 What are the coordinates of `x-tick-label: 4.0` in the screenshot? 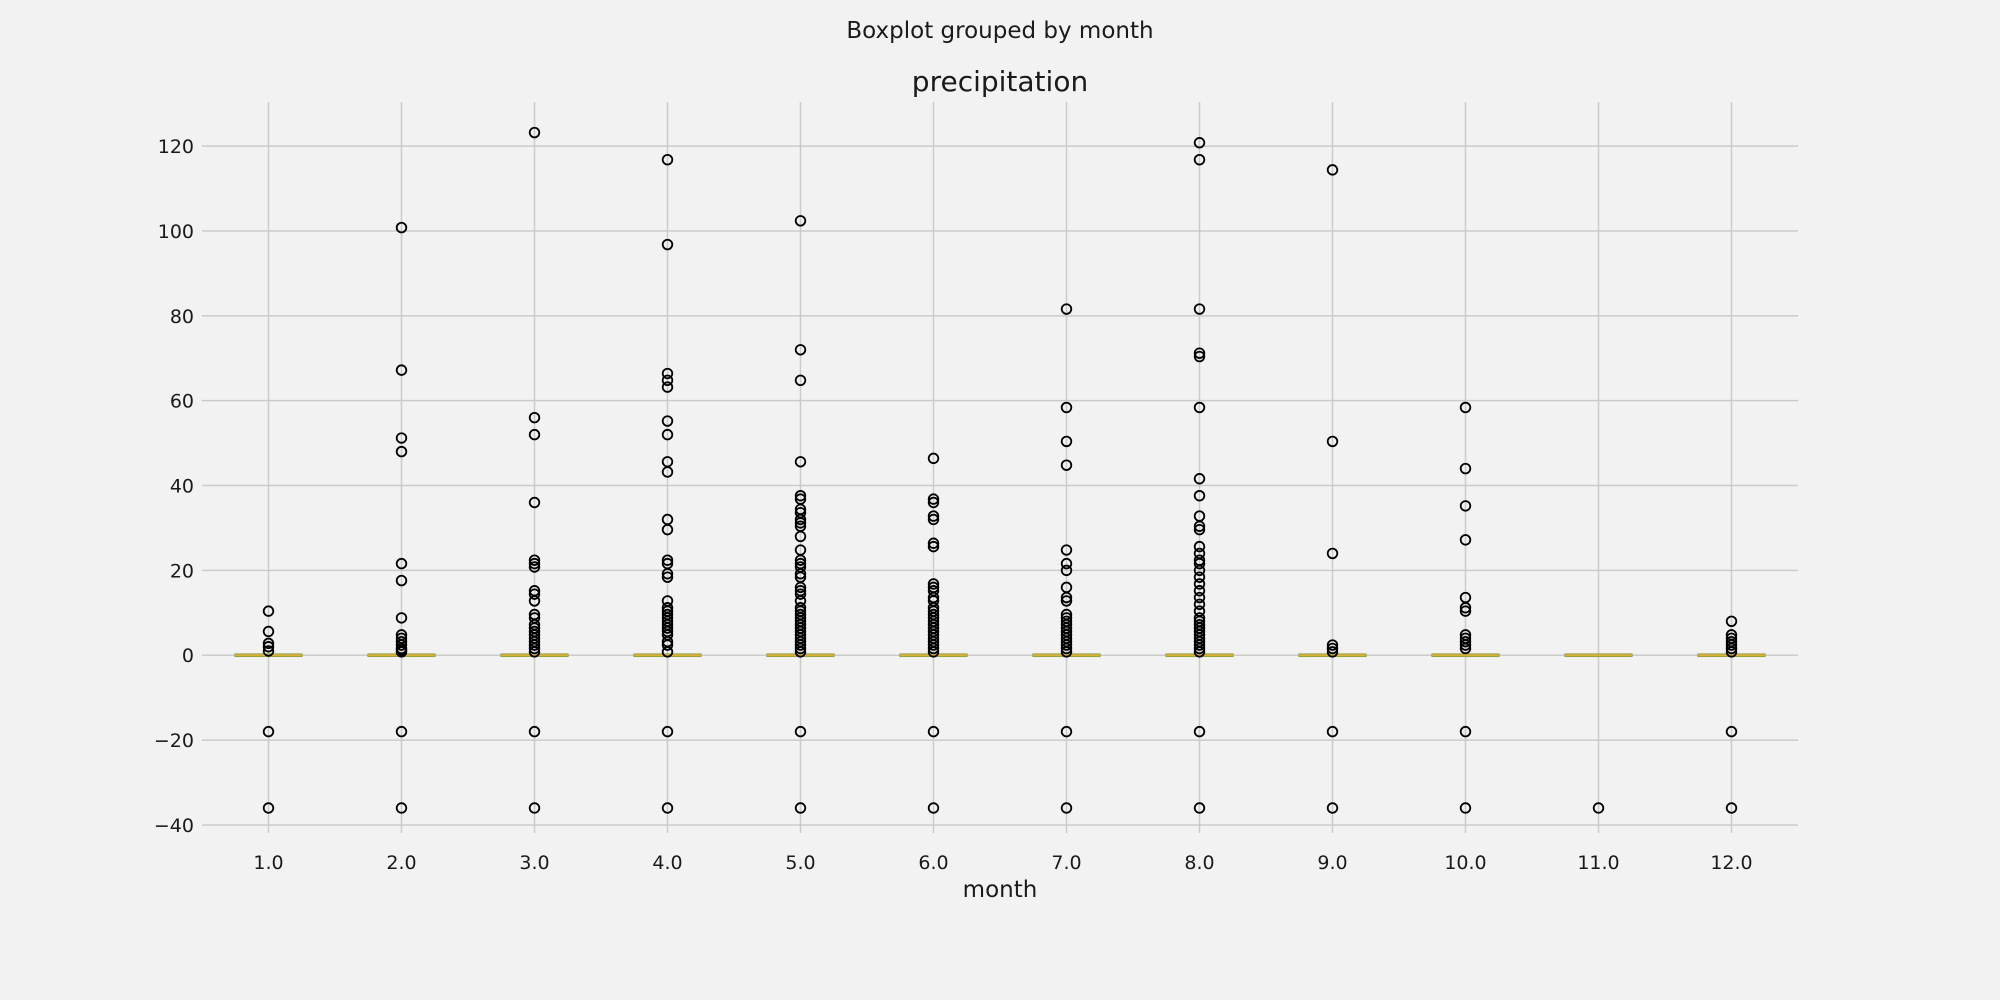 It's located at (667, 863).